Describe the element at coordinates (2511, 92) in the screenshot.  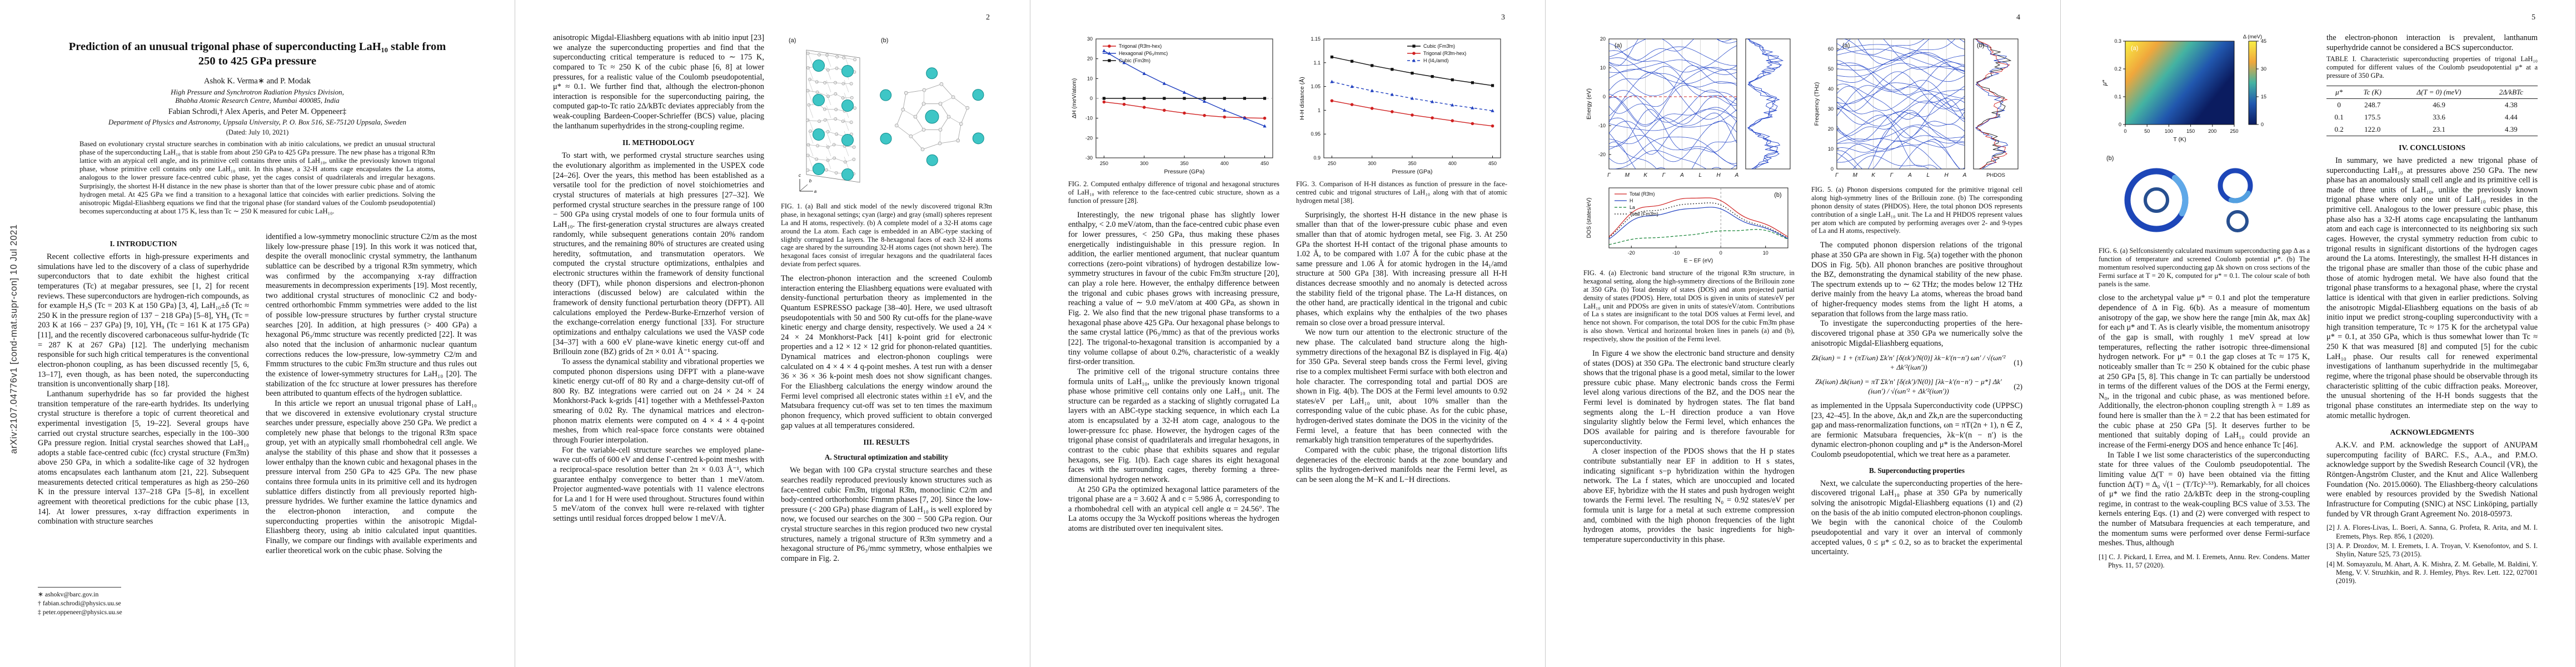
I see `table-1-header: 2Δ/kBTc` at that location.